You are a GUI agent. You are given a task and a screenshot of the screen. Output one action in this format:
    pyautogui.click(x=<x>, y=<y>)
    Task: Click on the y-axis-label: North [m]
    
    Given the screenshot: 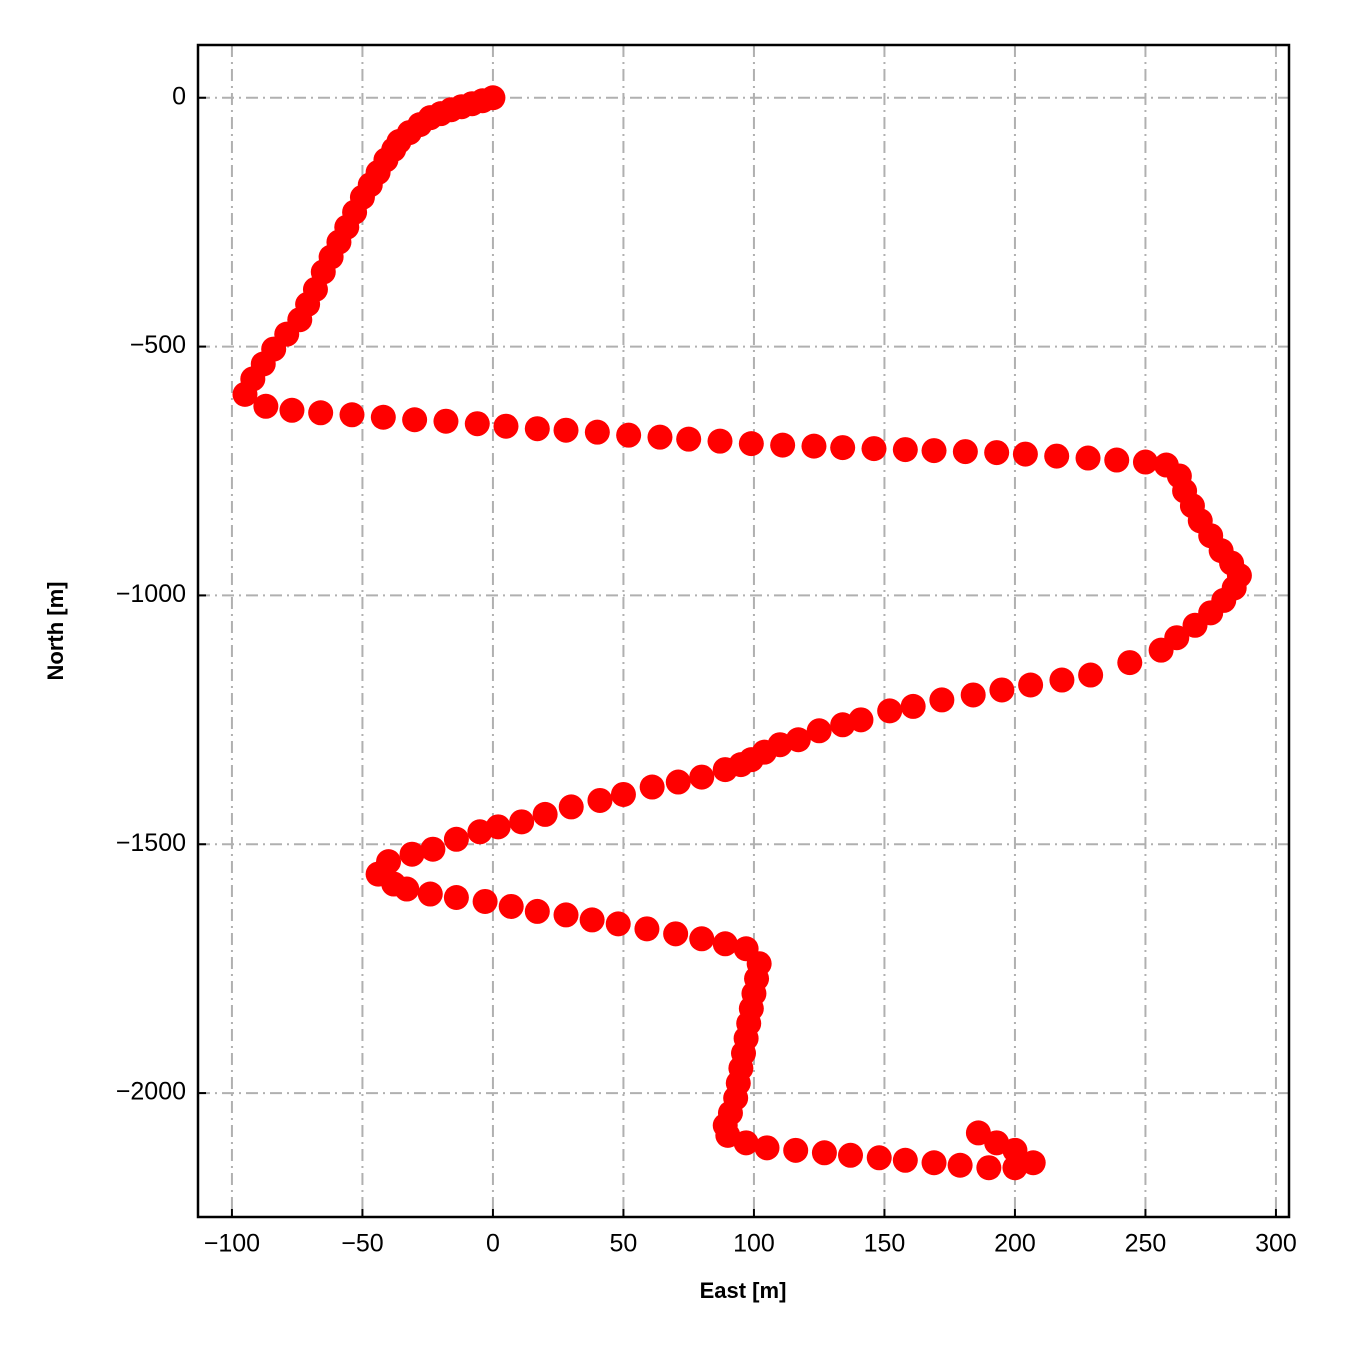 What is the action you would take?
    pyautogui.click(x=55, y=631)
    